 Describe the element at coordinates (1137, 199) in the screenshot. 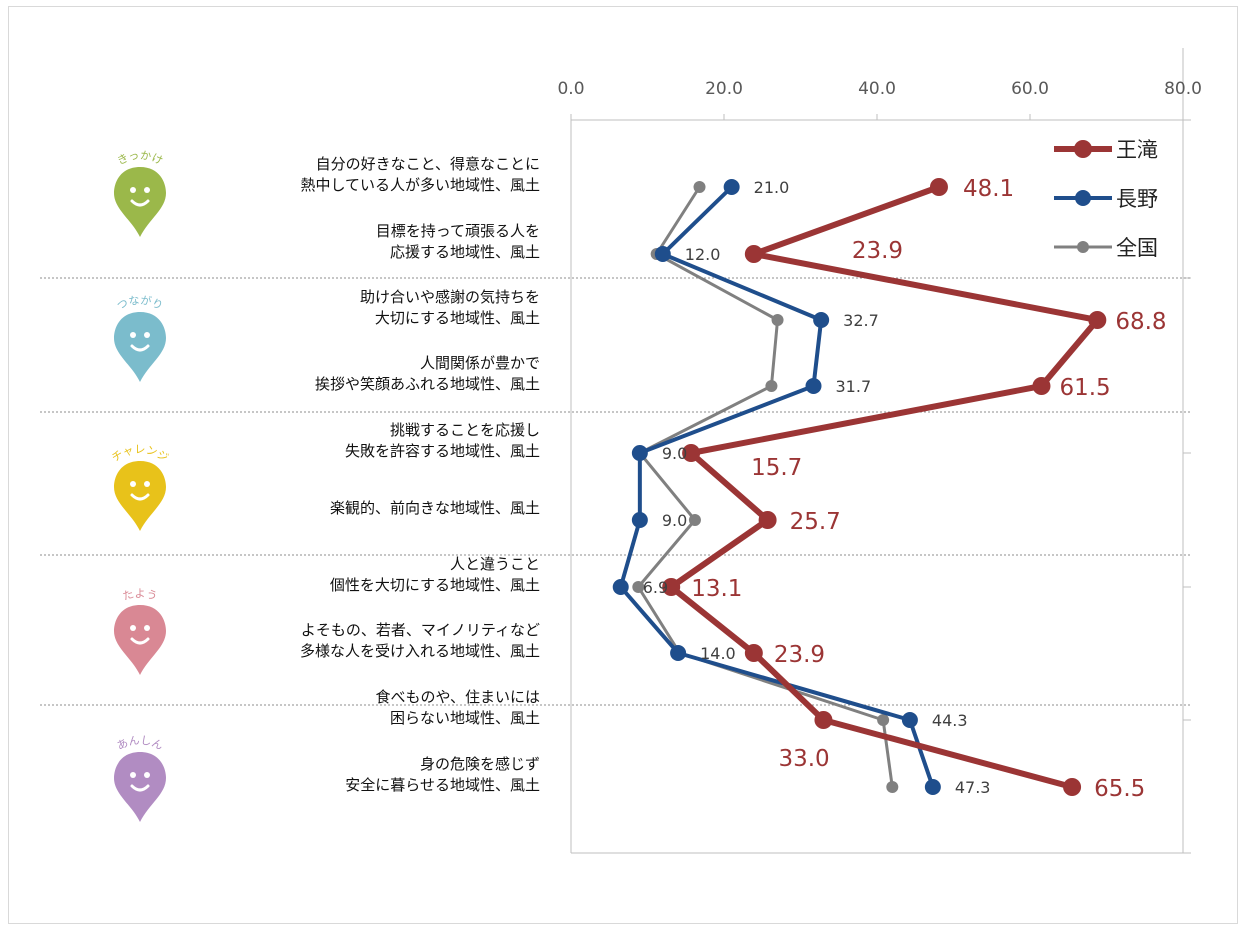

I see `legend-entry: 長野` at that location.